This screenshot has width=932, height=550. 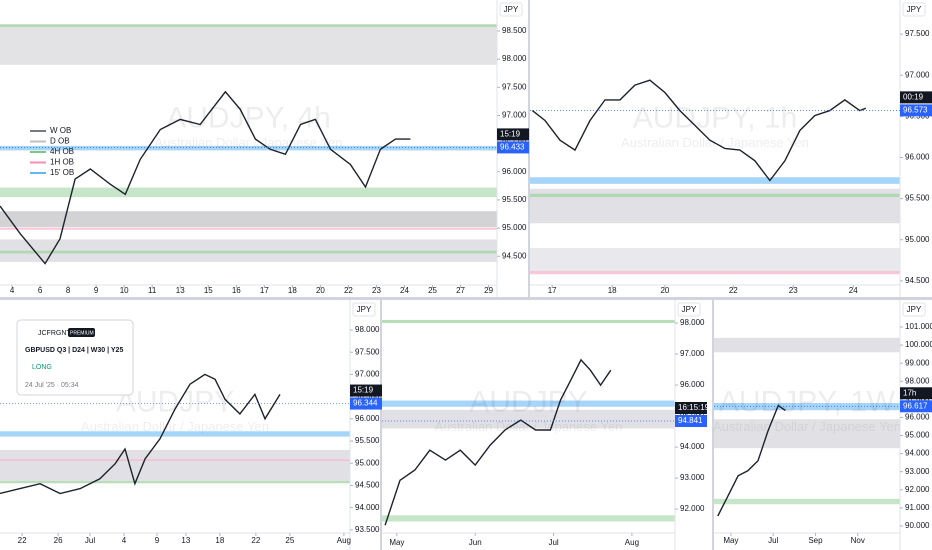 I want to click on y-tick-label: 96.000, so click(x=692, y=384).